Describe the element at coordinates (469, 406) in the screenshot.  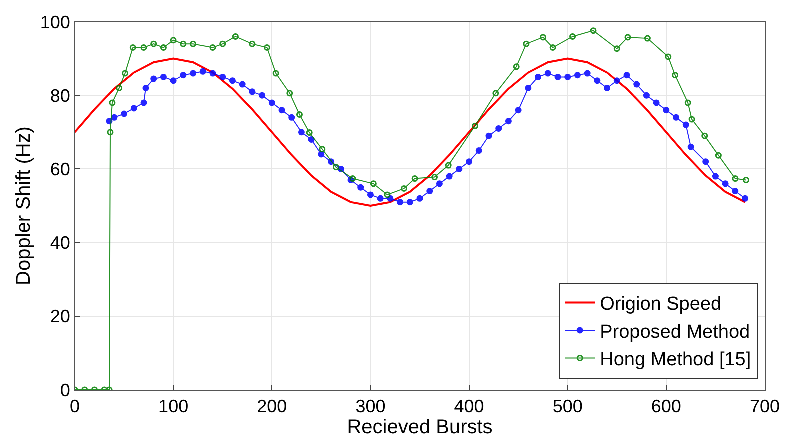
I see `x-tick-label: 400` at that location.